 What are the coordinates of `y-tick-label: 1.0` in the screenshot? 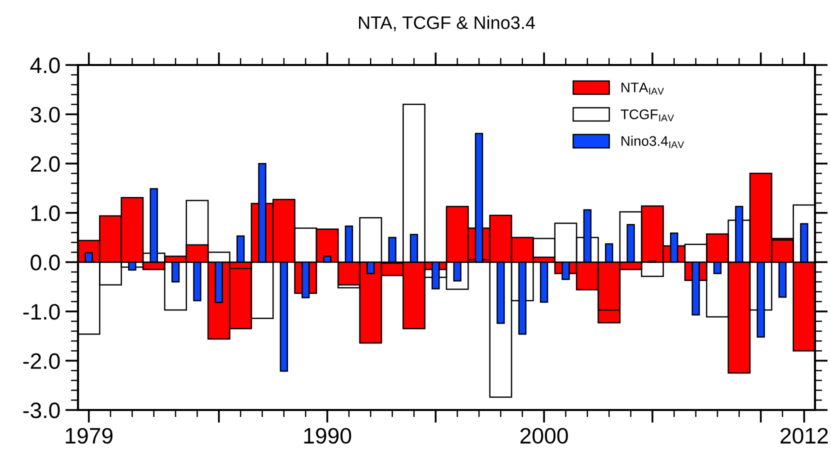 It's located at (45, 213).